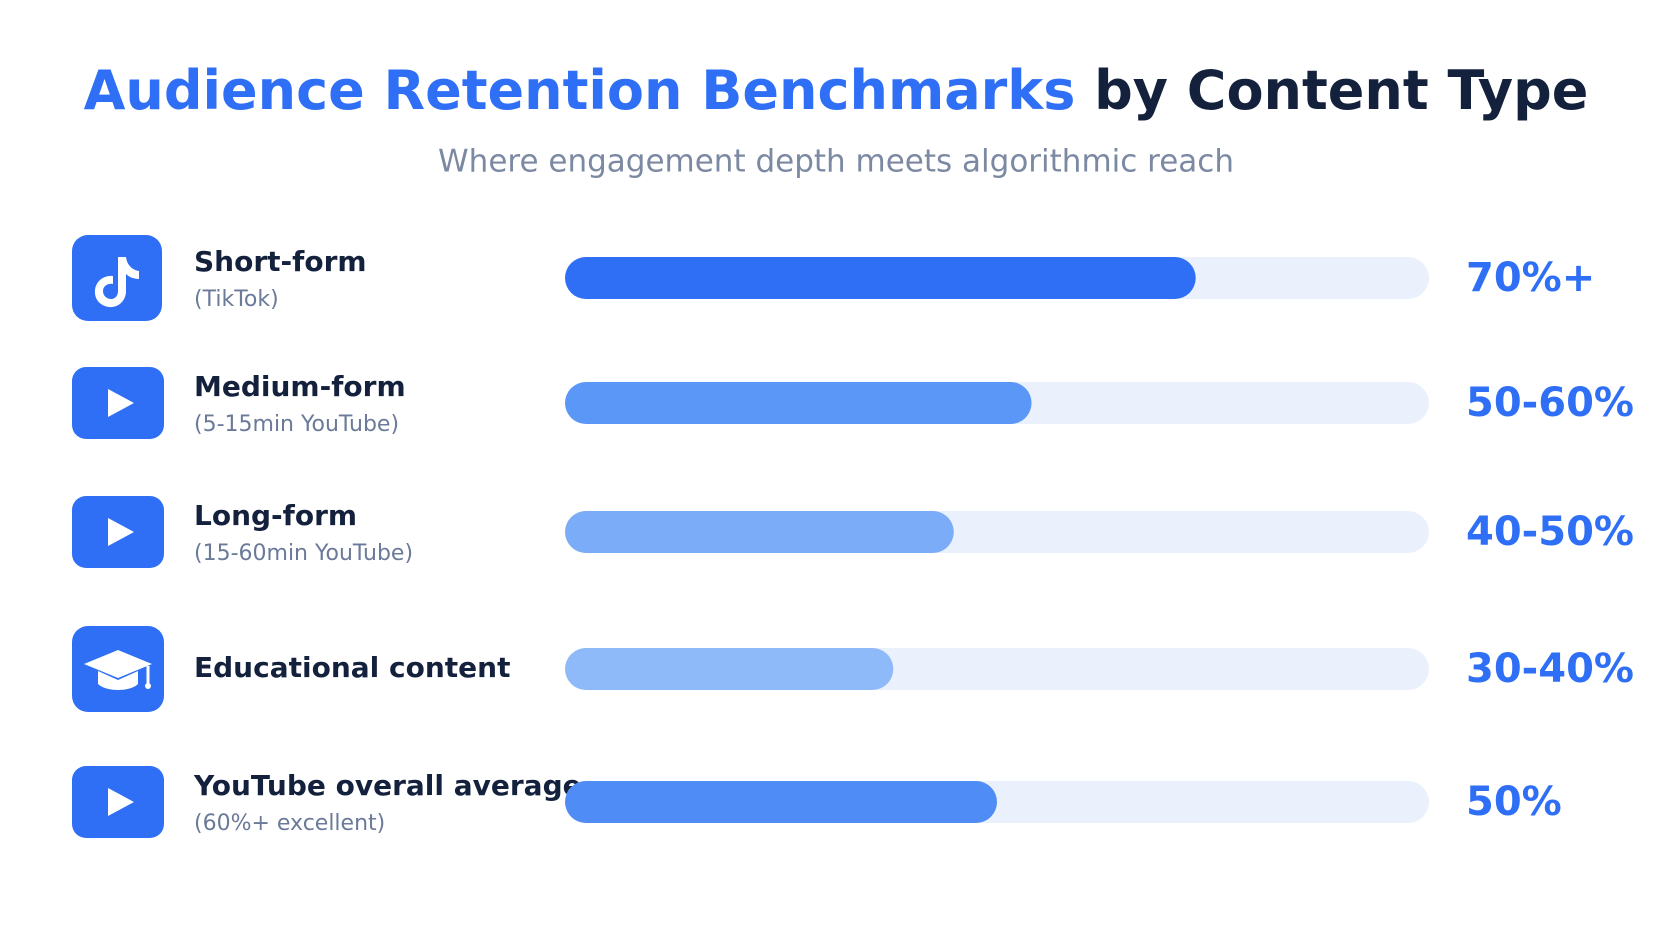  Describe the element at coordinates (296, 424) in the screenshot. I see `category-sublabel: (5-15min YouTube)` at that location.